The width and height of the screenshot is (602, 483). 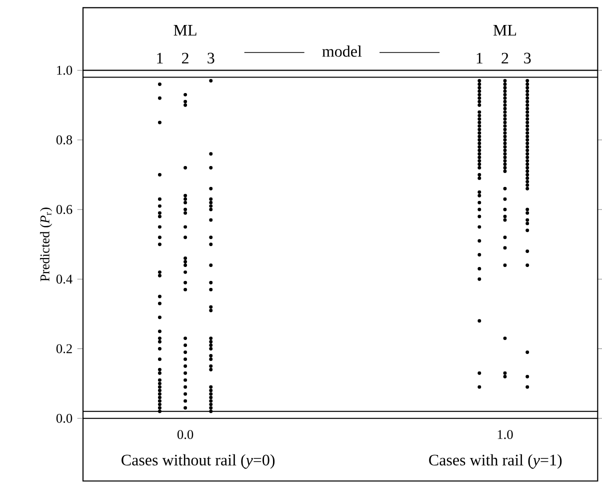 I want to click on y-axis-title: Predicted (P$_{r}$), so click(x=46, y=245).